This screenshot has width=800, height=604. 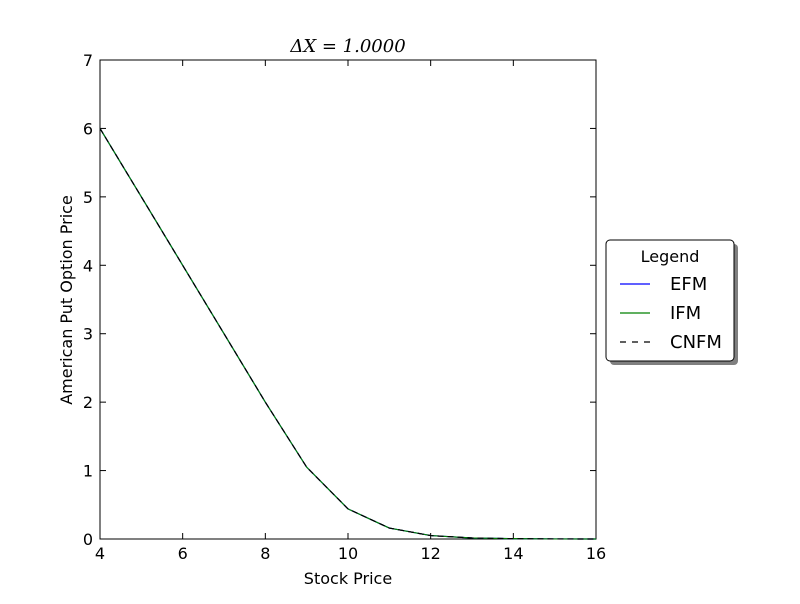 What do you see at coordinates (88, 197) in the screenshot?
I see `y-tick-label: 5` at bounding box center [88, 197].